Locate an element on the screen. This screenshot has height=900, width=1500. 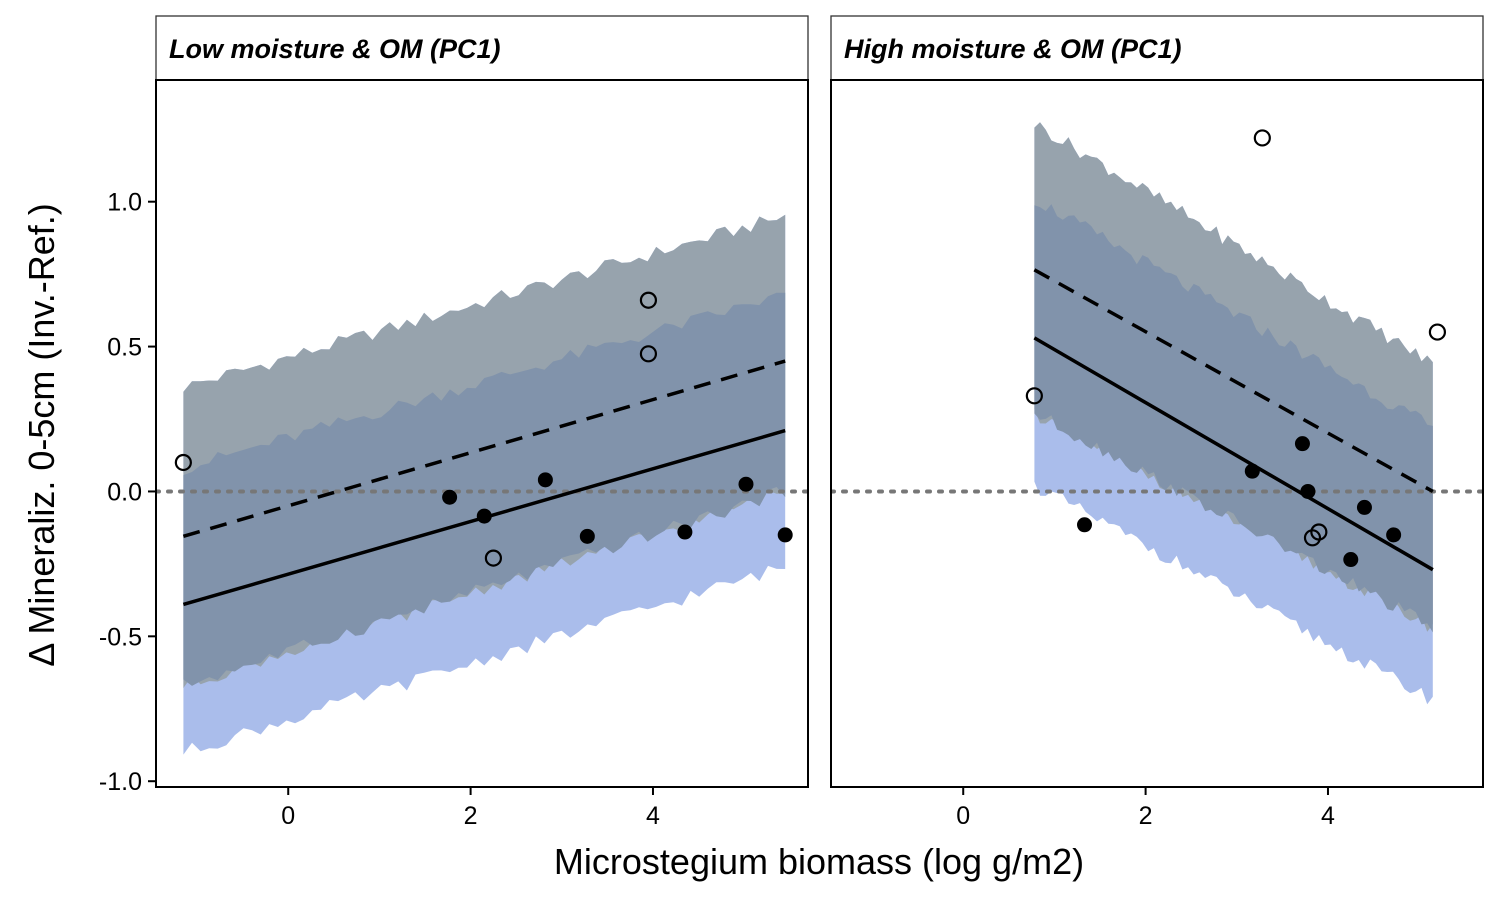
y-tick-label: -1.0 is located at coordinates (120, 782).